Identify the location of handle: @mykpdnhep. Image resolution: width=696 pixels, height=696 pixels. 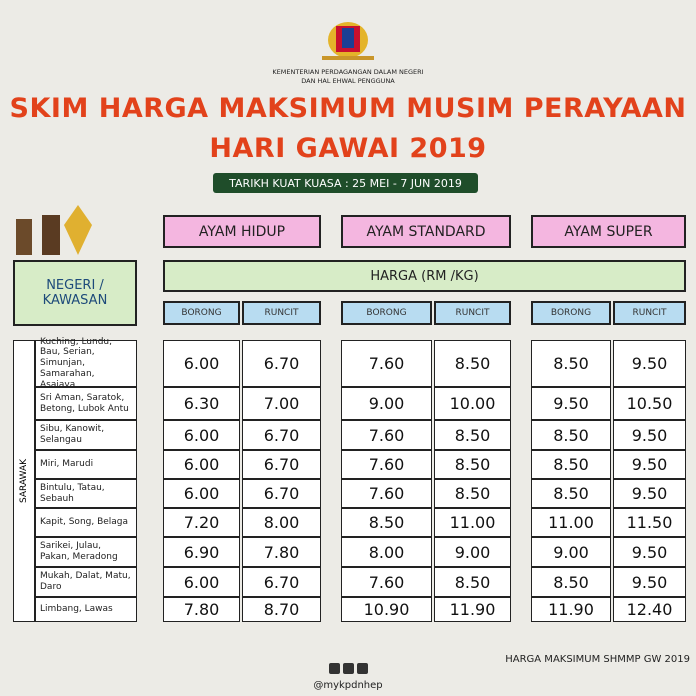
(348, 685).